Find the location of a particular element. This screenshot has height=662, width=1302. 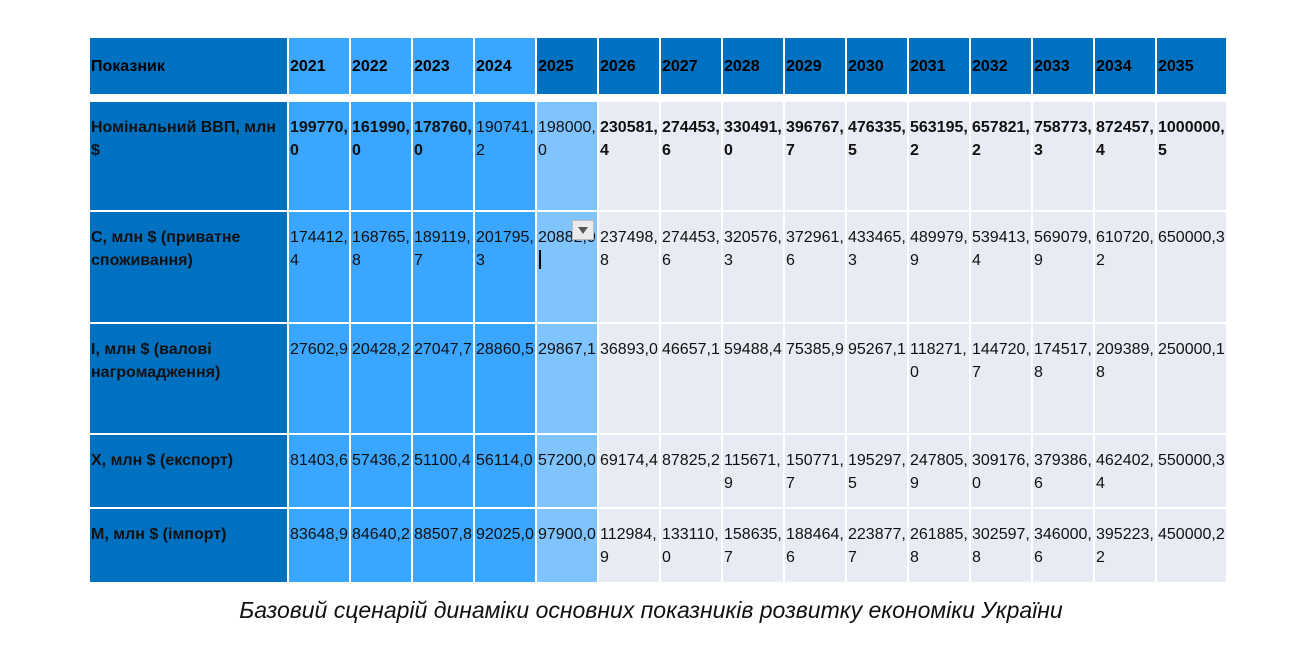

table-cell: 346000,6 is located at coordinates (1064, 546).